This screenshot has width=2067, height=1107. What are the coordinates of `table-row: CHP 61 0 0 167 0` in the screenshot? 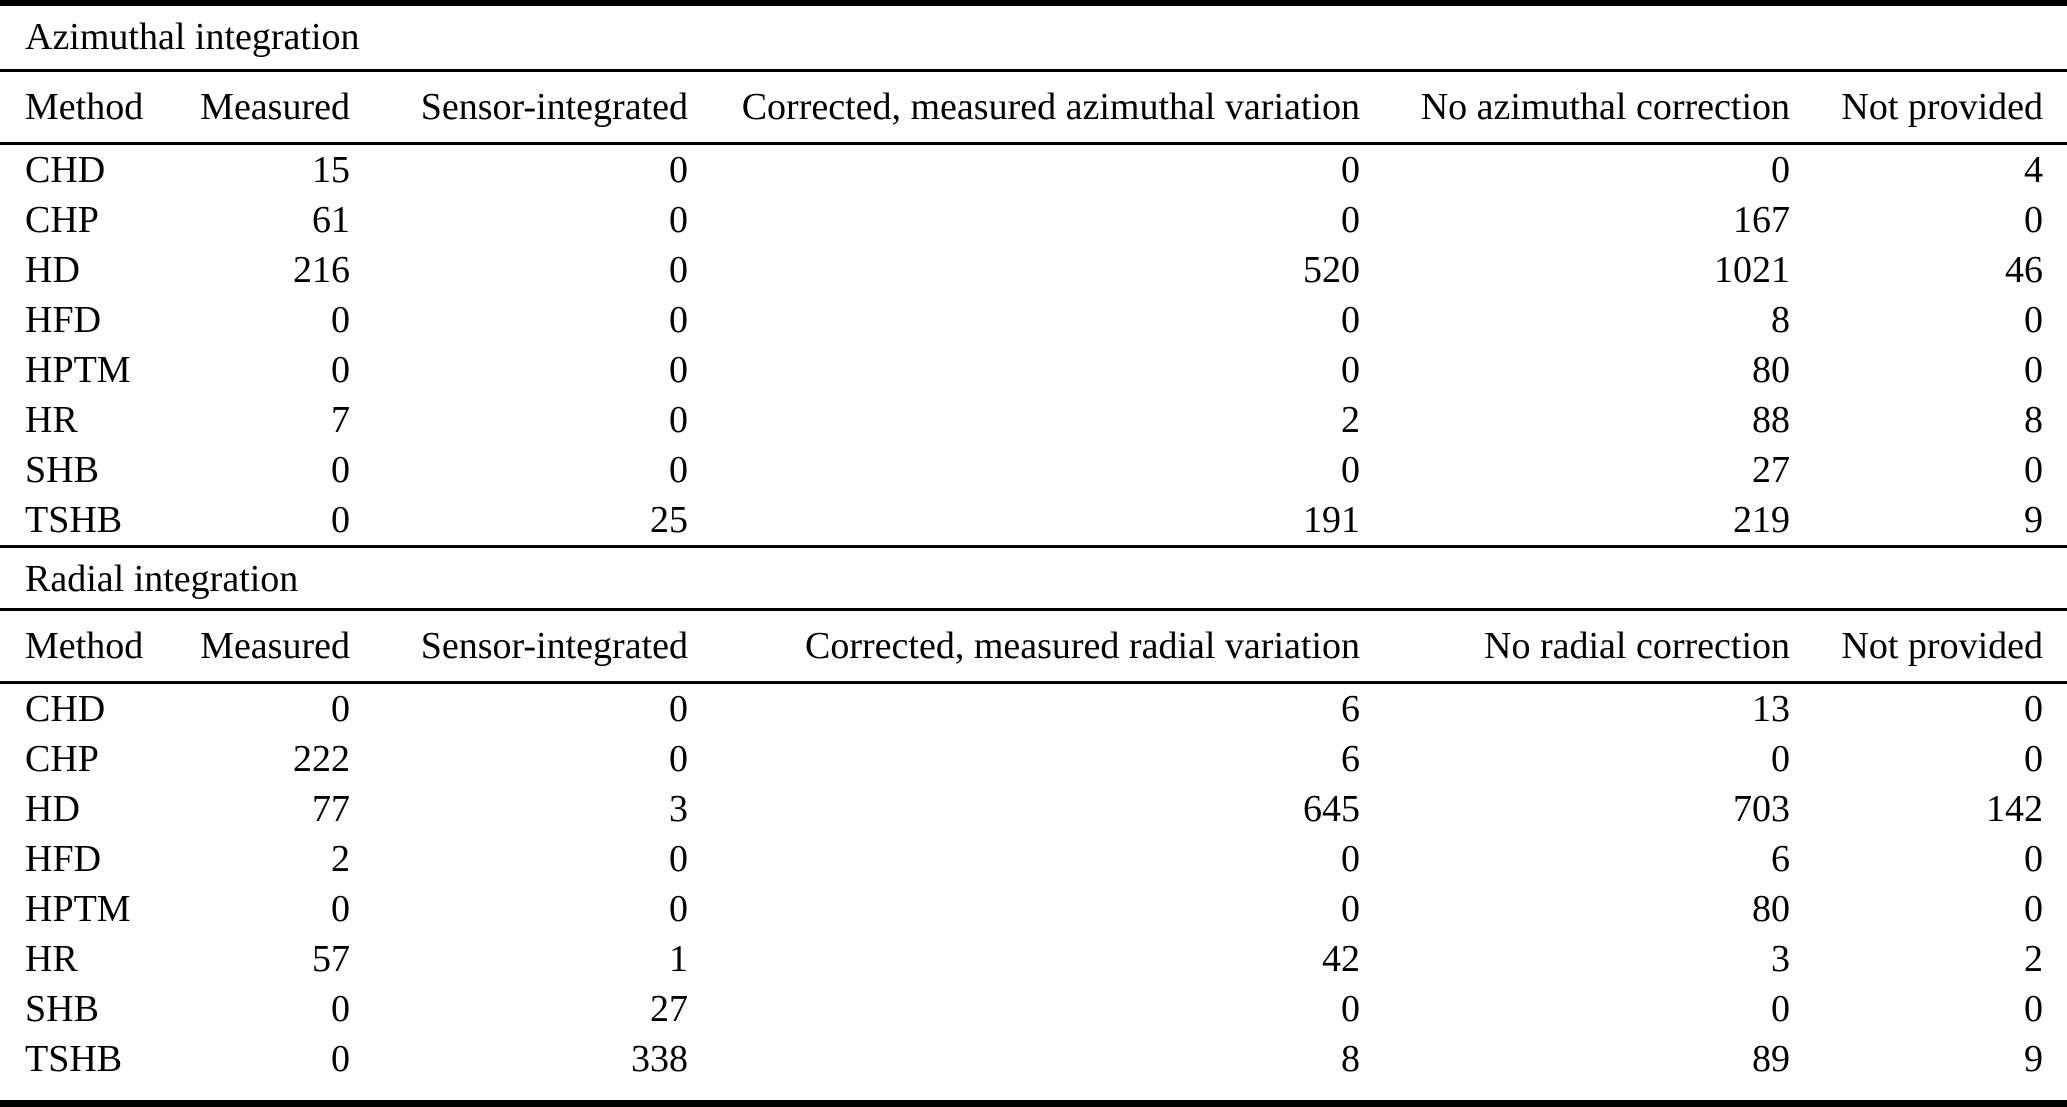 It's located at (1033, 220).